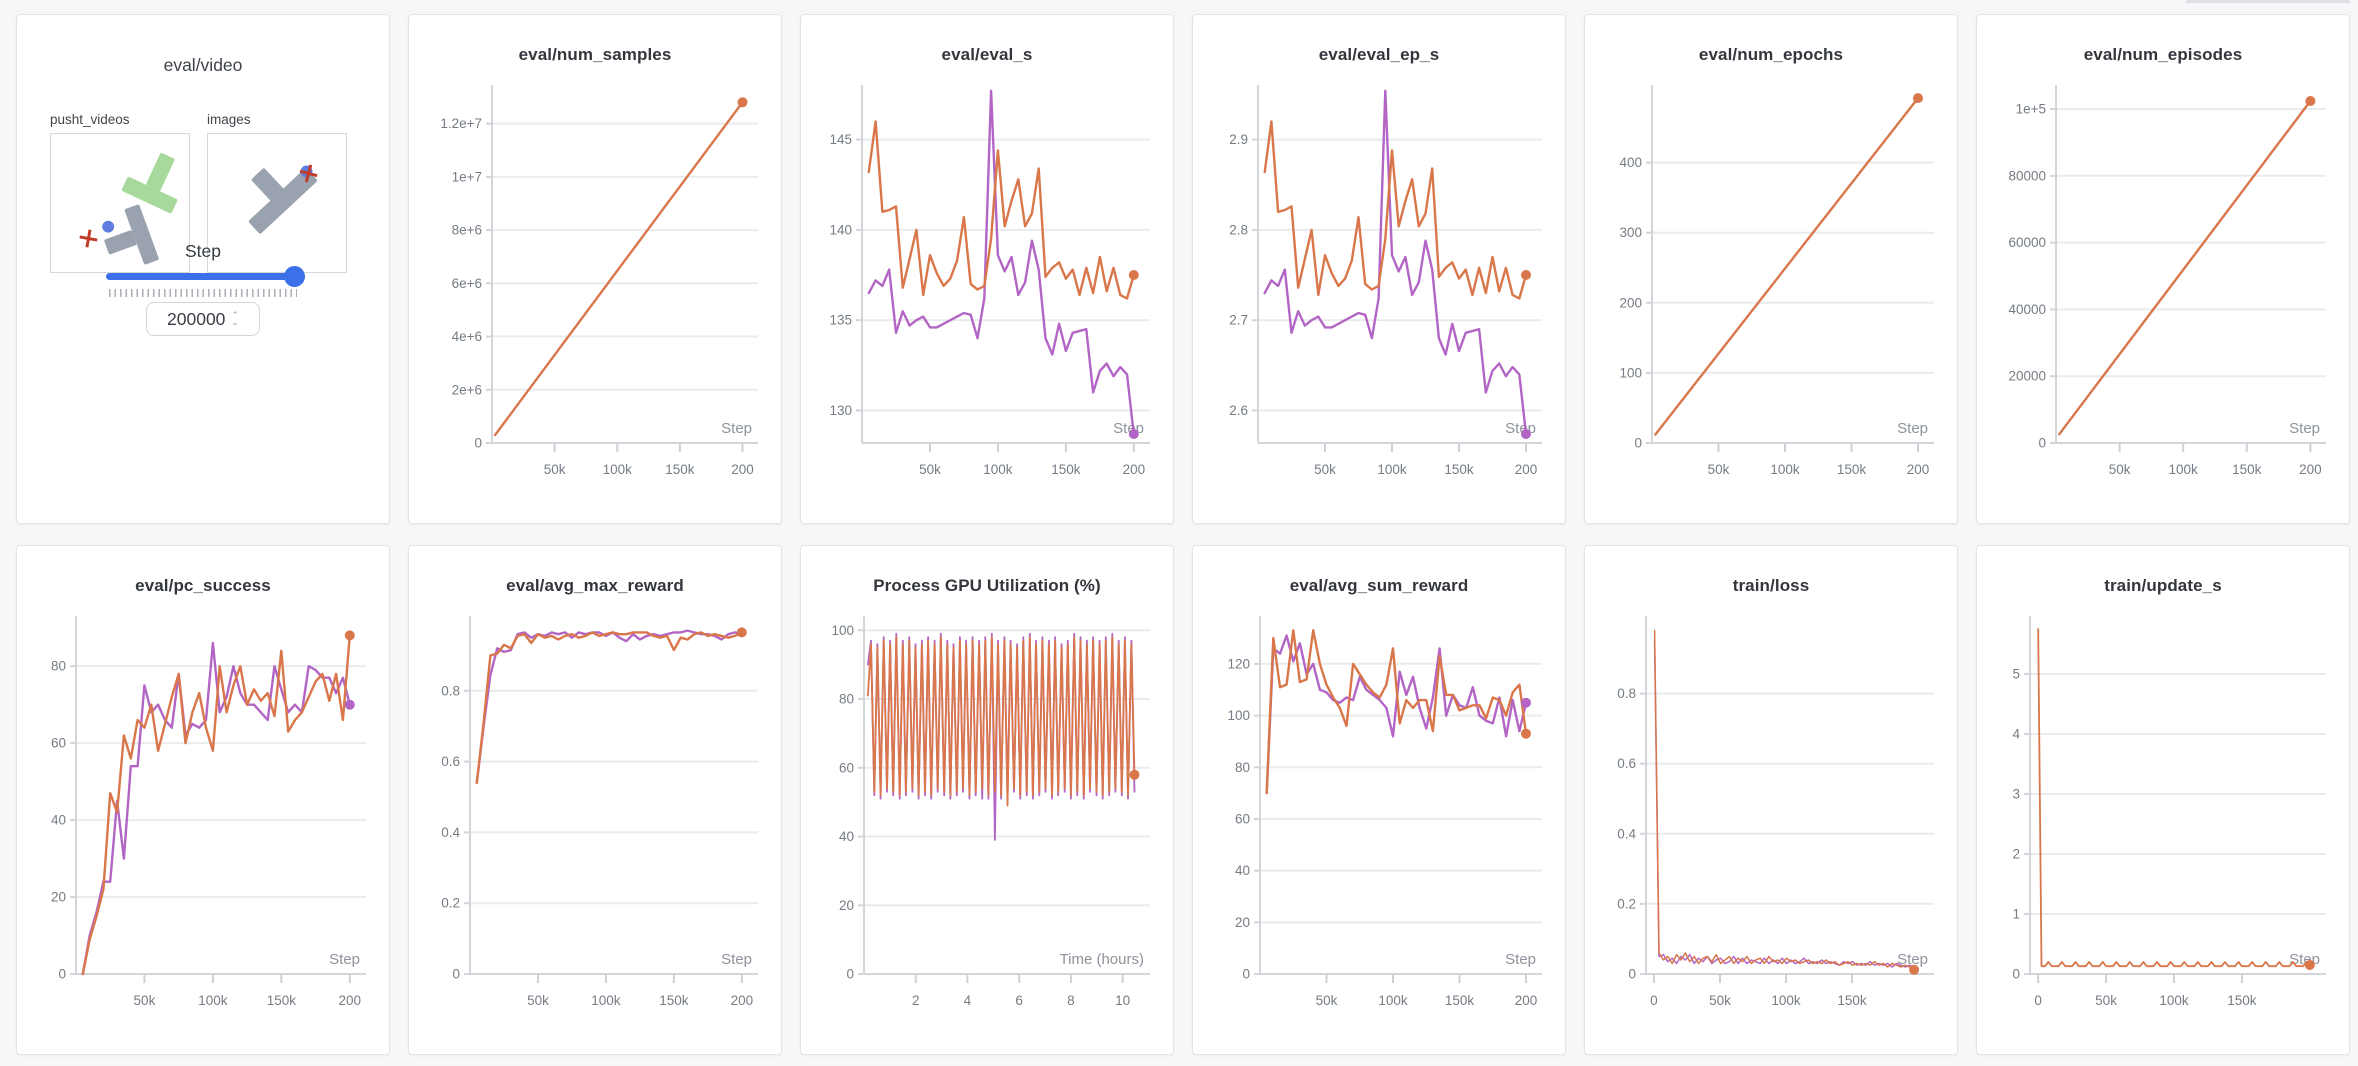 The image size is (2358, 1066). Describe the element at coordinates (203, 319) in the screenshot. I see `step-input: 200000 ⌃ ⌄` at that location.